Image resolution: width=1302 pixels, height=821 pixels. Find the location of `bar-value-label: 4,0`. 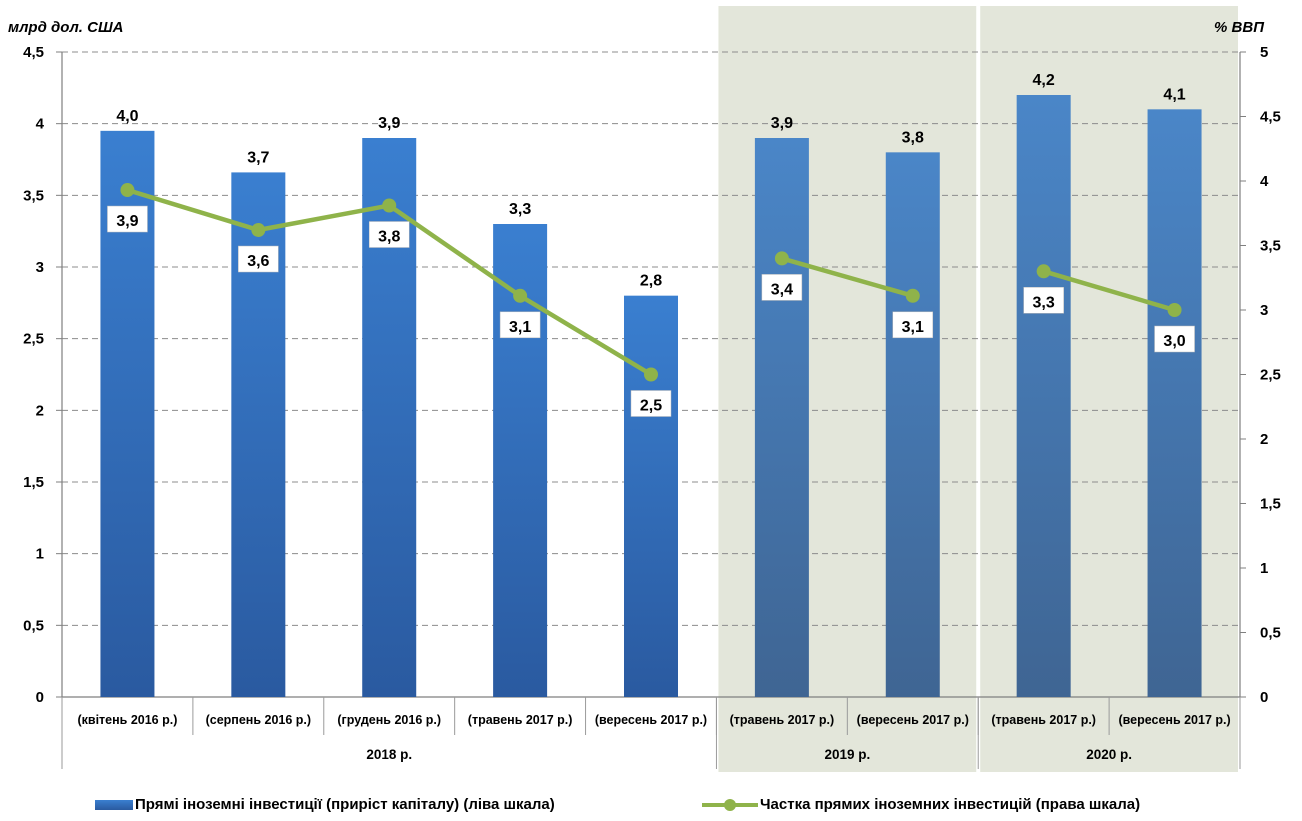

bar-value-label: 4,0 is located at coordinates (127, 116).